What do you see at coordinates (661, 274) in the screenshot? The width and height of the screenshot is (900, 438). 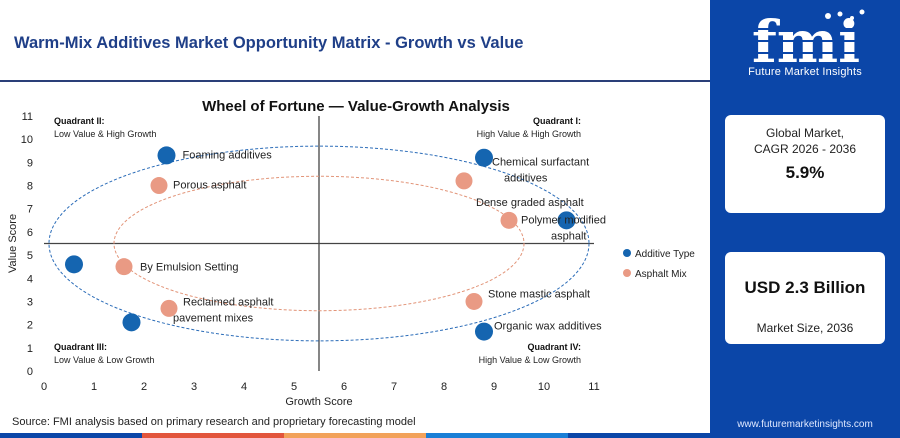 I see `legend-label: Asphalt Mix` at bounding box center [661, 274].